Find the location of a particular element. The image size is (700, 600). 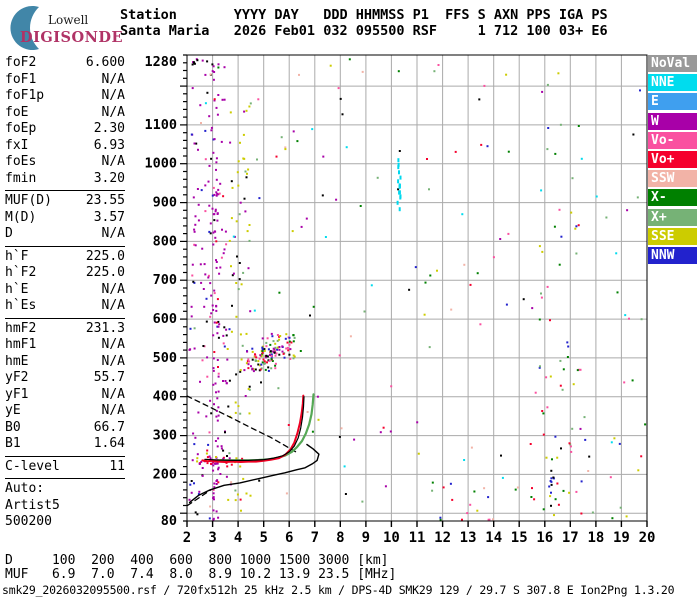

legend-item-noval: NoVal is located at coordinates (672, 63).